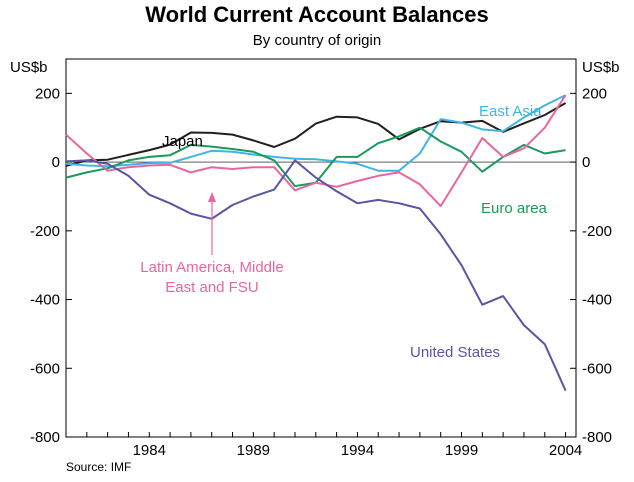 The width and height of the screenshot is (634, 482). I want to click on label-latam-line1: Latin America, Middle, so click(211, 267).